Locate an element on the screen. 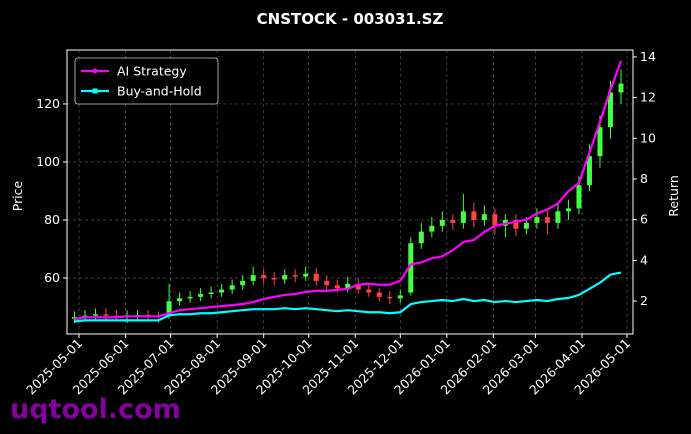 The image size is (691, 434). return-line is located at coordinates (348, 297).